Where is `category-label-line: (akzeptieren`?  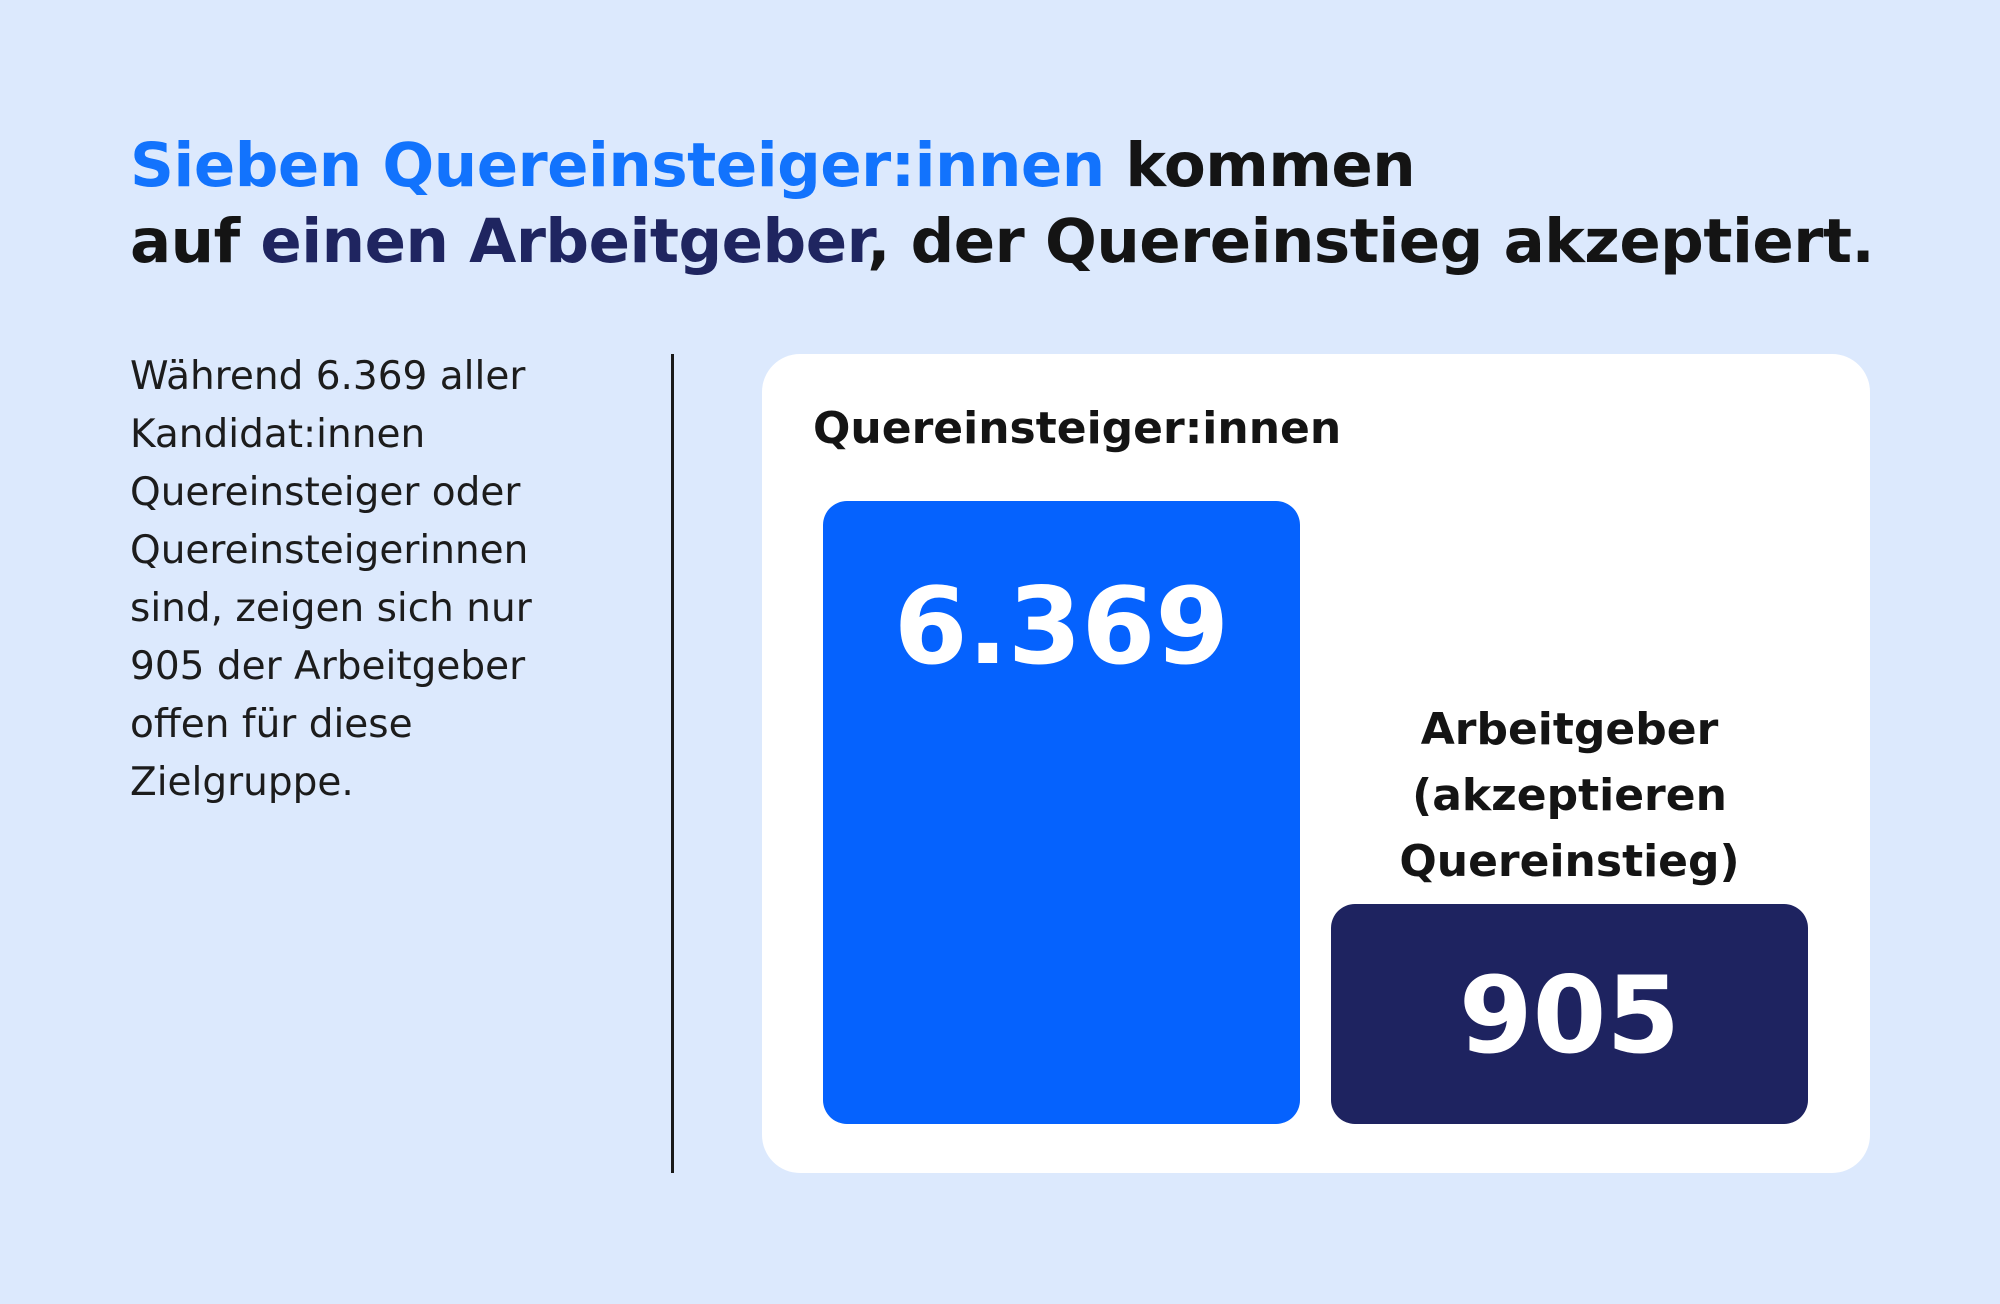 category-label-line: (akzeptieren is located at coordinates (1569, 795).